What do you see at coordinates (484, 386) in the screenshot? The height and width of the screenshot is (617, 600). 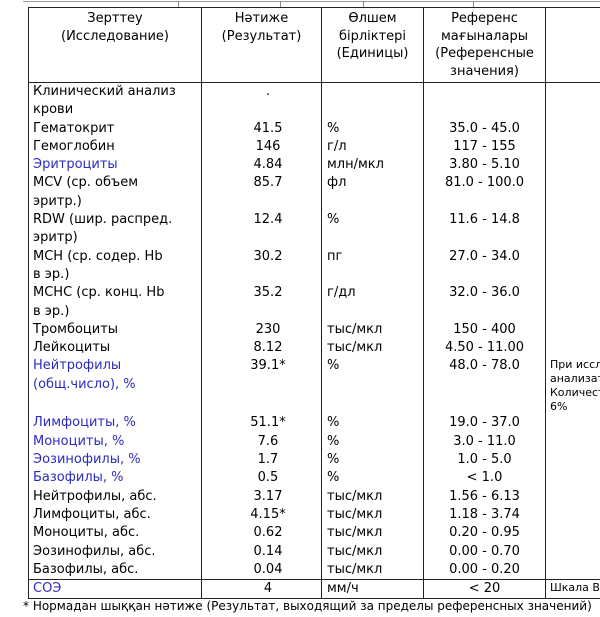 I see `reference-range: 48.0 - 78.0` at bounding box center [484, 386].